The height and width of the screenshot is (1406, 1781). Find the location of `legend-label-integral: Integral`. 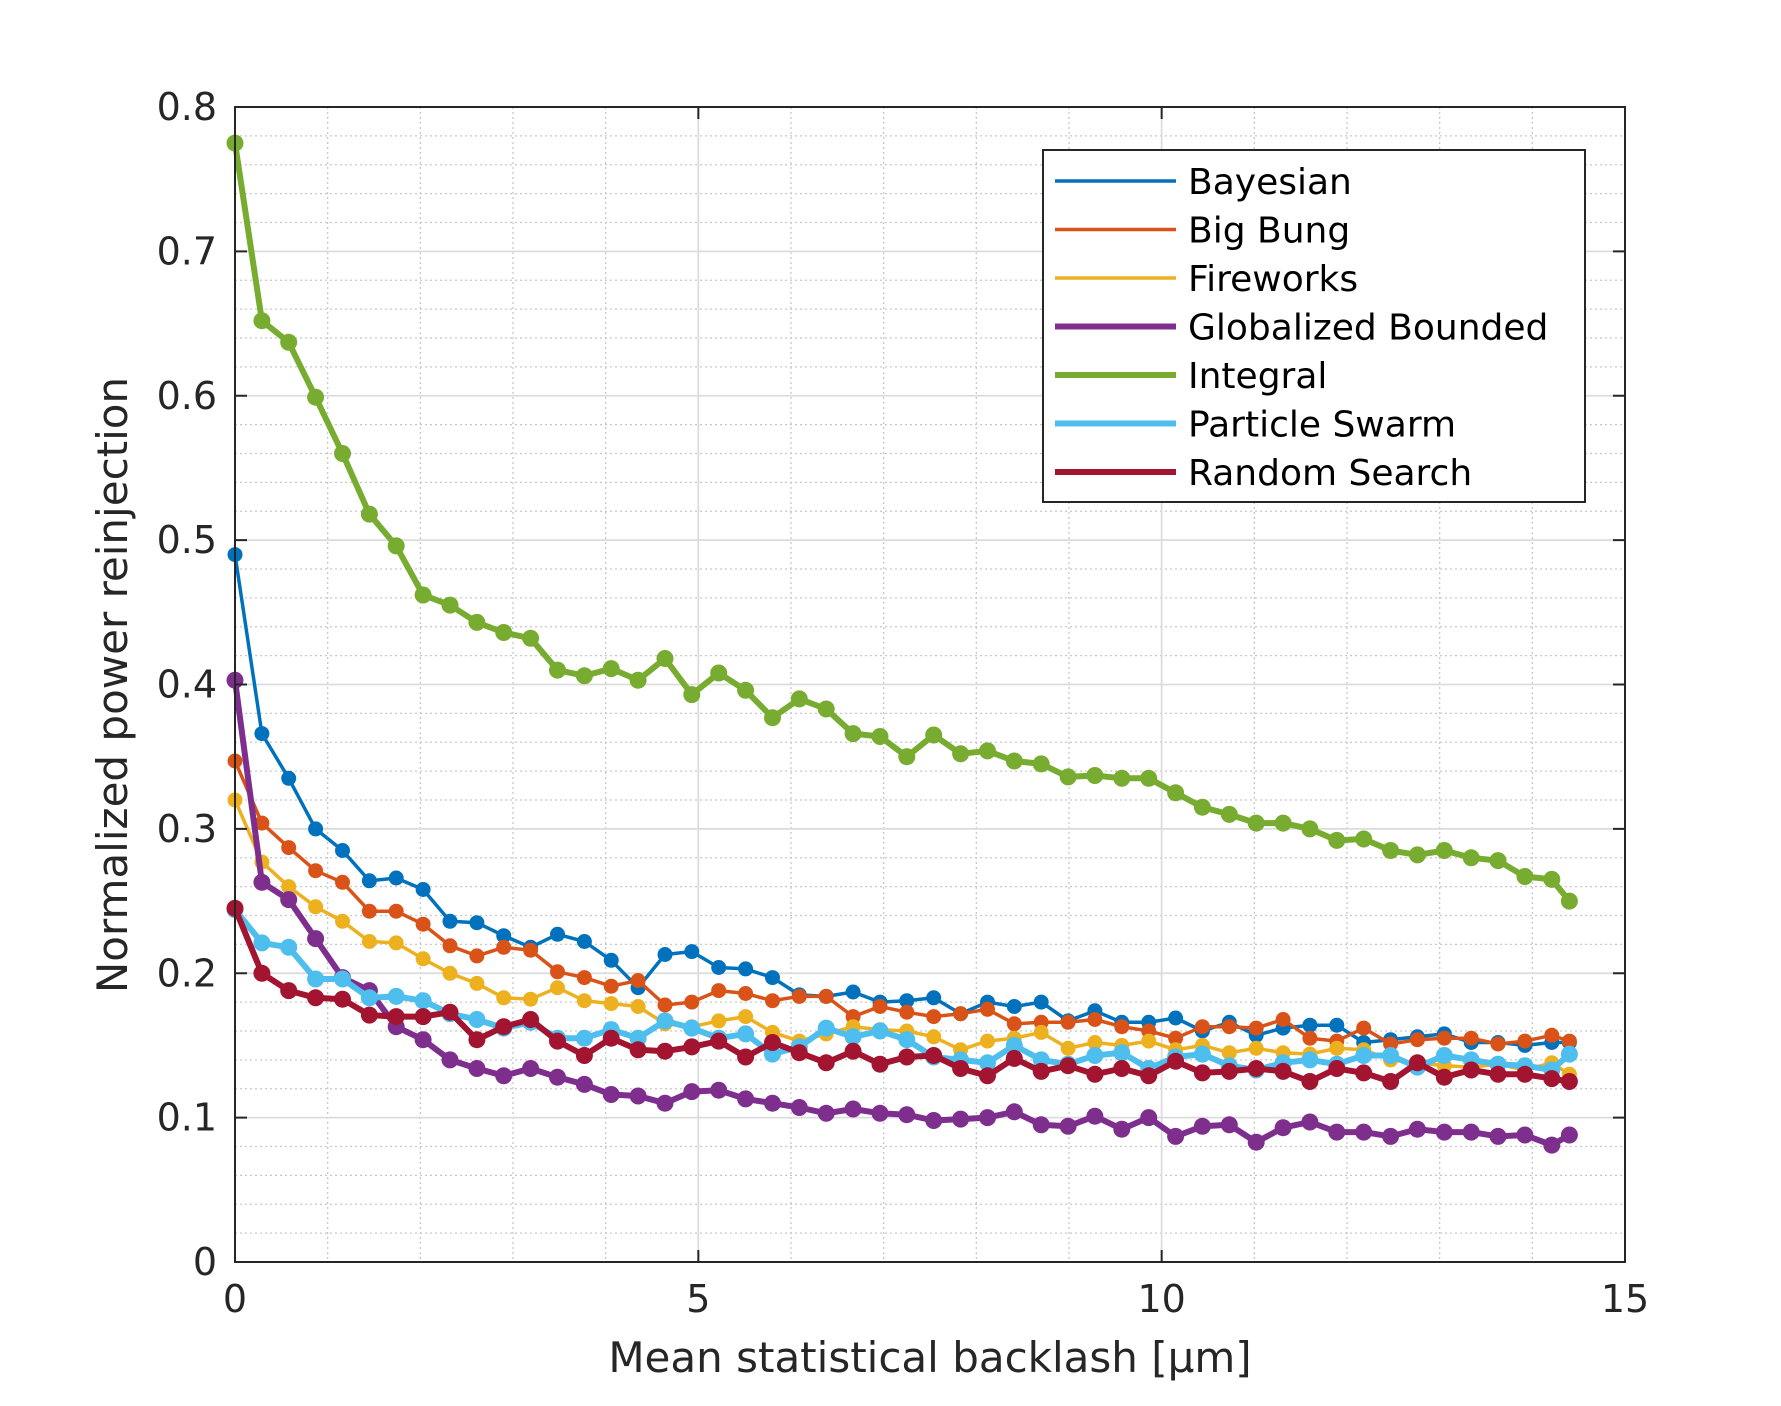

legend-label-integral: Integral is located at coordinates (1257, 376).